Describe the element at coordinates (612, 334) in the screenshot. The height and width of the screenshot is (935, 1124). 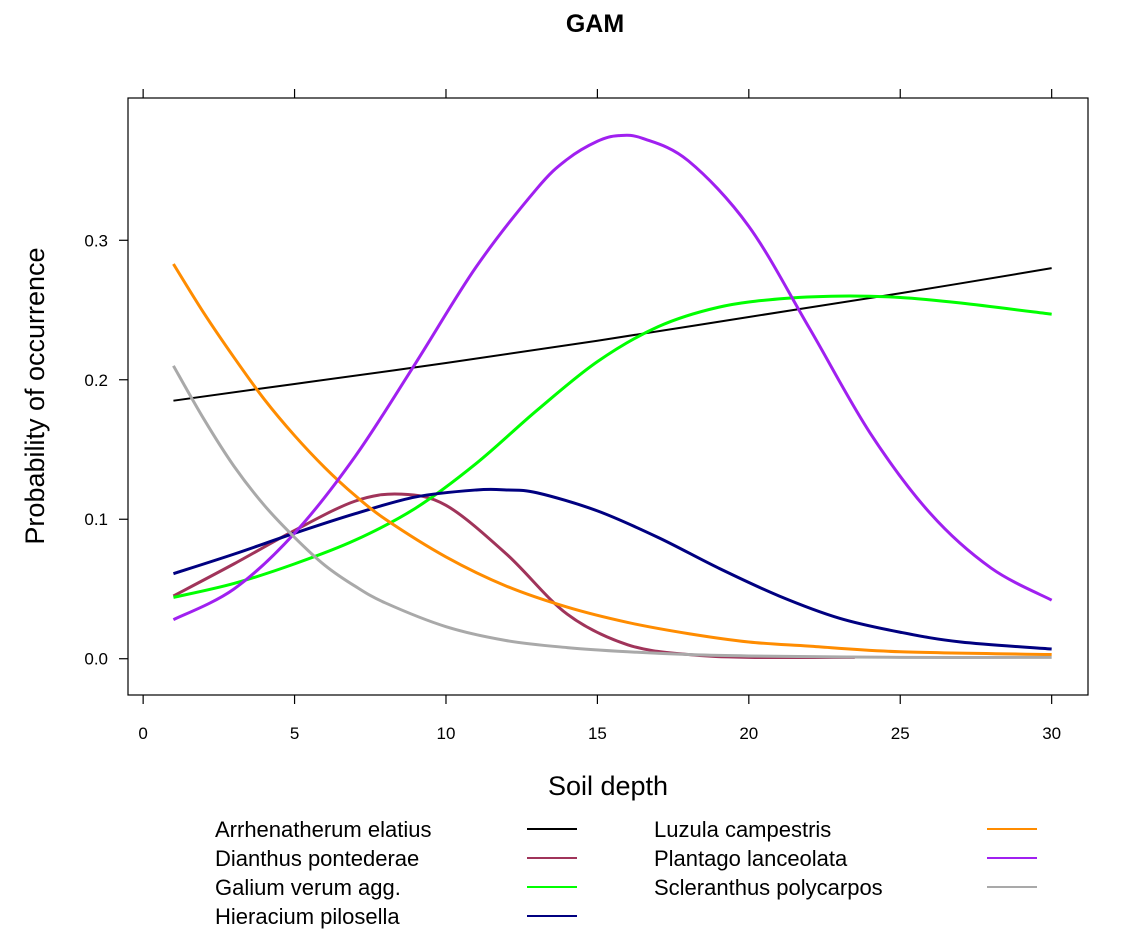
I see `series-line-arrhenatherum-elatius` at that location.